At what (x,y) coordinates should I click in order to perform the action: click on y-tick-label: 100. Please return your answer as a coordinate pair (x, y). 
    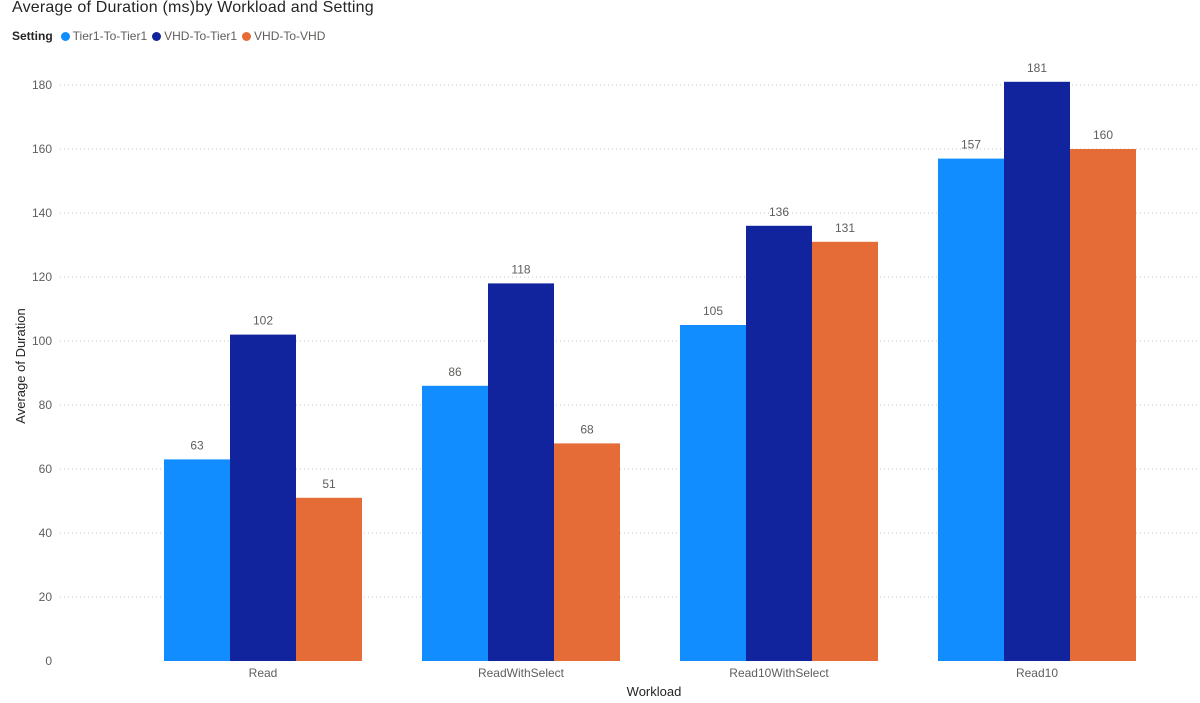
    Looking at the image, I should click on (42, 341).